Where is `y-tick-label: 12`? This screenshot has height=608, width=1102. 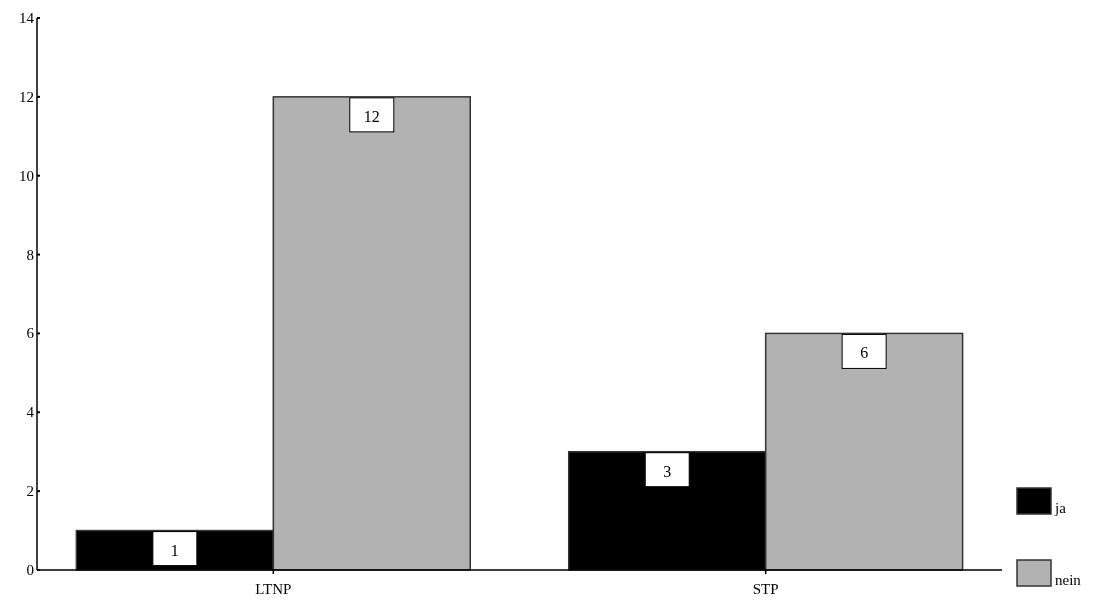 y-tick-label: 12 is located at coordinates (26, 96).